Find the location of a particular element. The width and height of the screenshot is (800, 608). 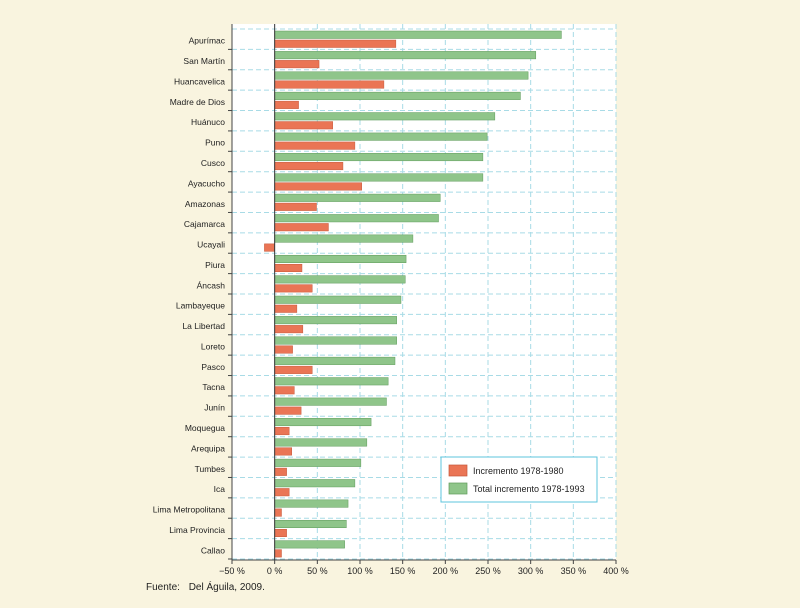

legend-label: Total incremento 1978-1993 is located at coordinates (529, 489).